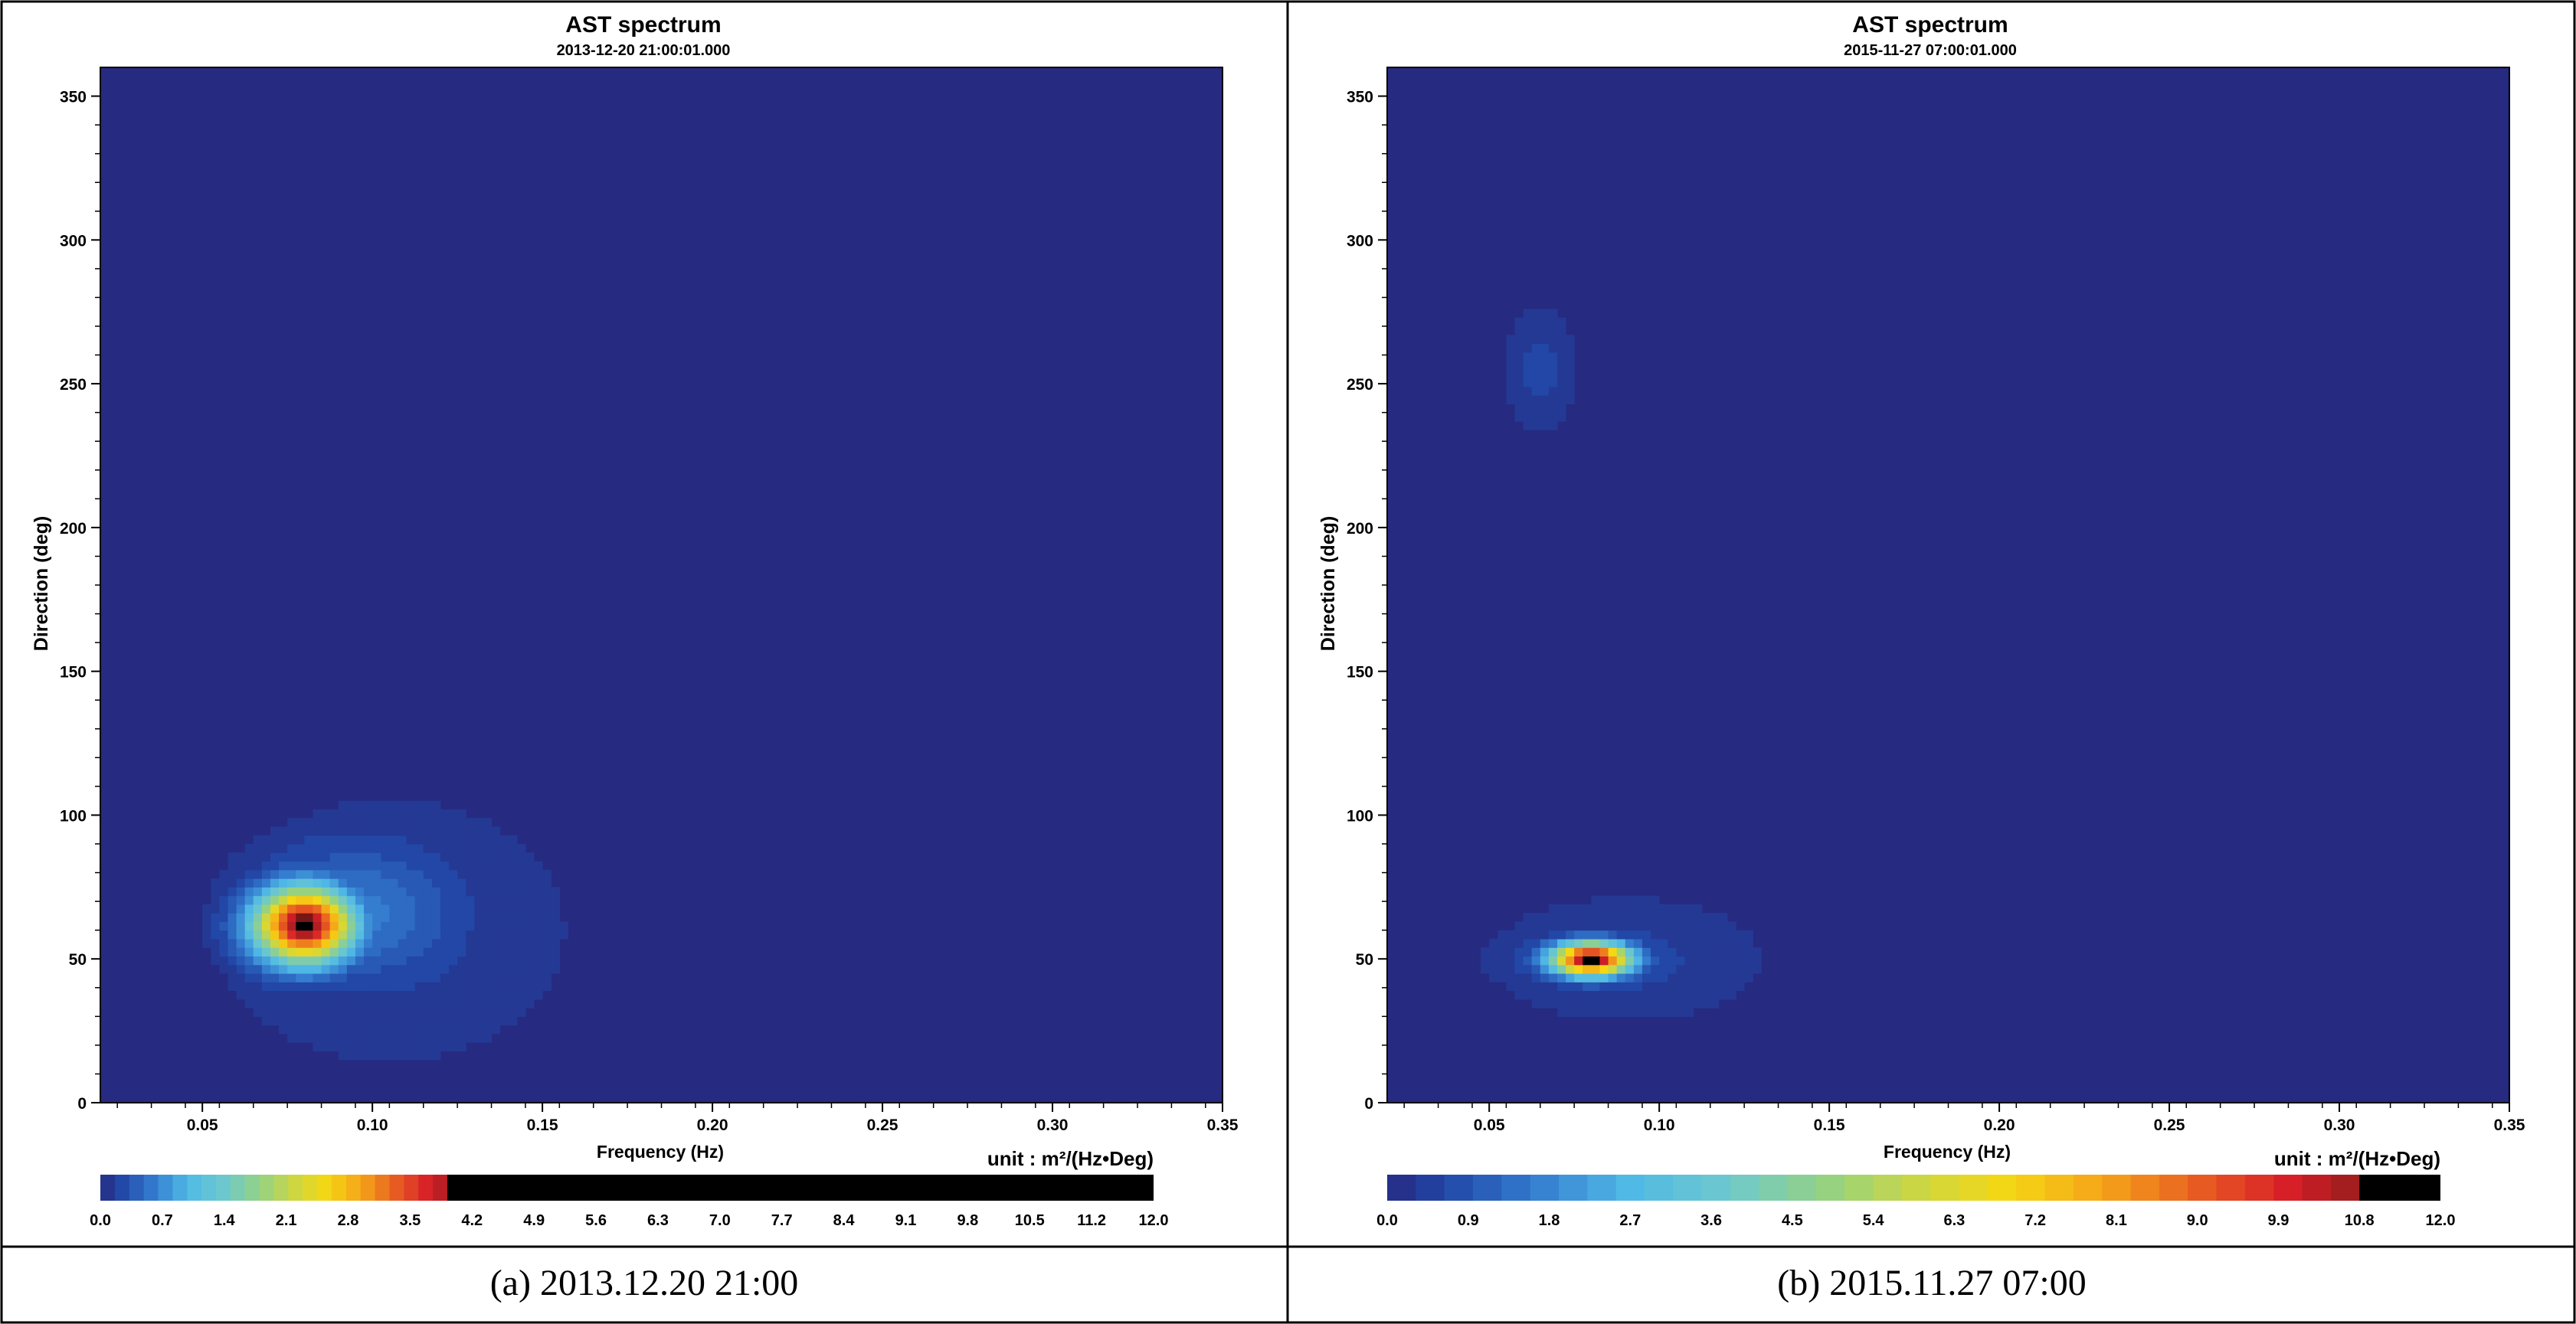 This screenshot has width=2576, height=1324. Describe the element at coordinates (2360, 1220) in the screenshot. I see `colorbar-tick-label: 10.8` at that location.